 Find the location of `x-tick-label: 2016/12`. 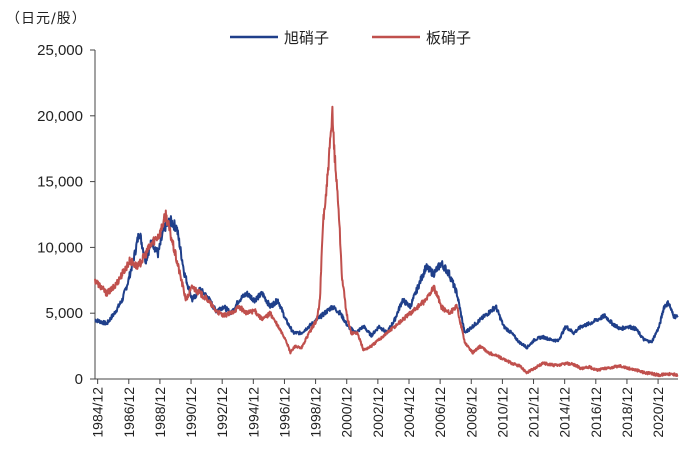

x-tick-label: 2016/12 is located at coordinates (596, 412).